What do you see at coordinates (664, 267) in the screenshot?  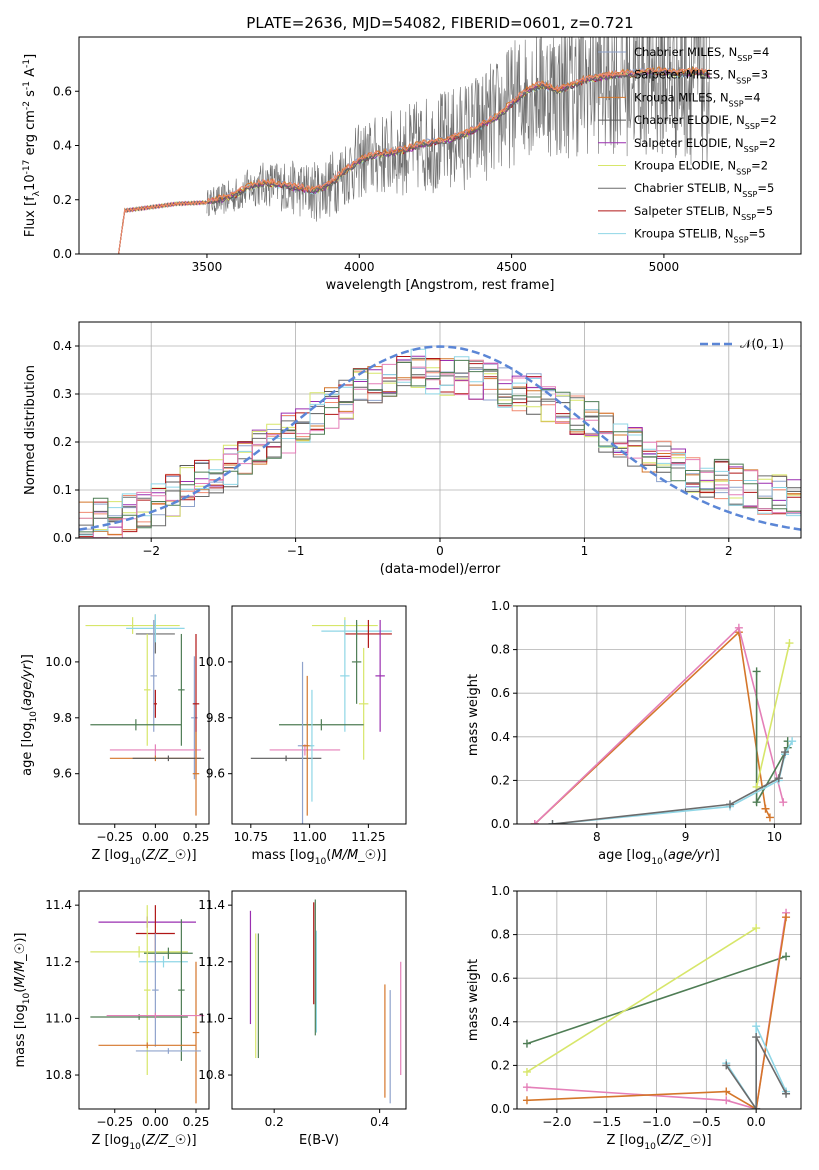 I see `x-tick-label: 5000` at bounding box center [664, 267].